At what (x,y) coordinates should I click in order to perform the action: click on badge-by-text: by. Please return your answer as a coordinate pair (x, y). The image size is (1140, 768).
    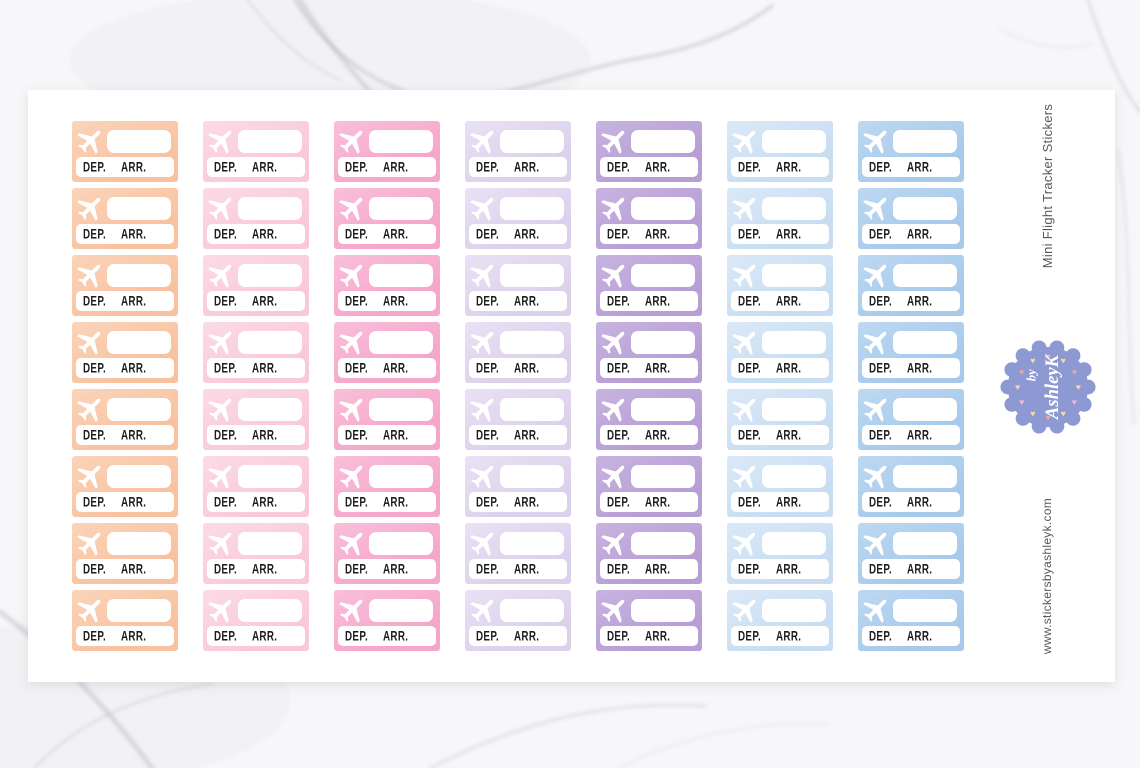
    Looking at the image, I should click on (1031, 375).